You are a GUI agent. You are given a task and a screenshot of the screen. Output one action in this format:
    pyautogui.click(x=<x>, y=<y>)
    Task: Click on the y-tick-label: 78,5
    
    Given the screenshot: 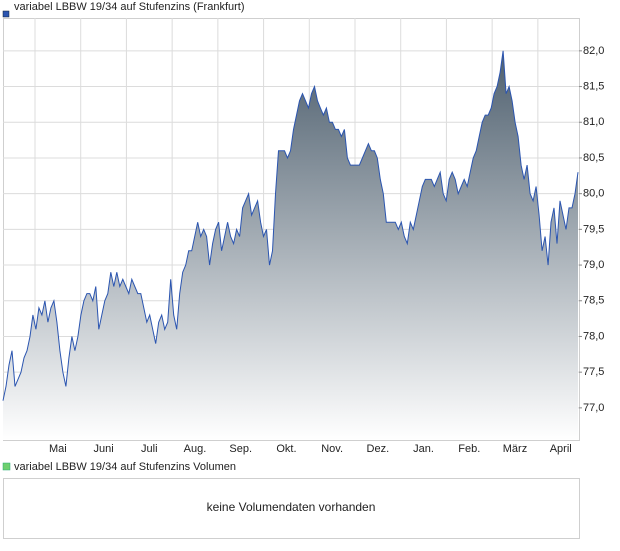 What is the action you would take?
    pyautogui.click(x=593, y=301)
    